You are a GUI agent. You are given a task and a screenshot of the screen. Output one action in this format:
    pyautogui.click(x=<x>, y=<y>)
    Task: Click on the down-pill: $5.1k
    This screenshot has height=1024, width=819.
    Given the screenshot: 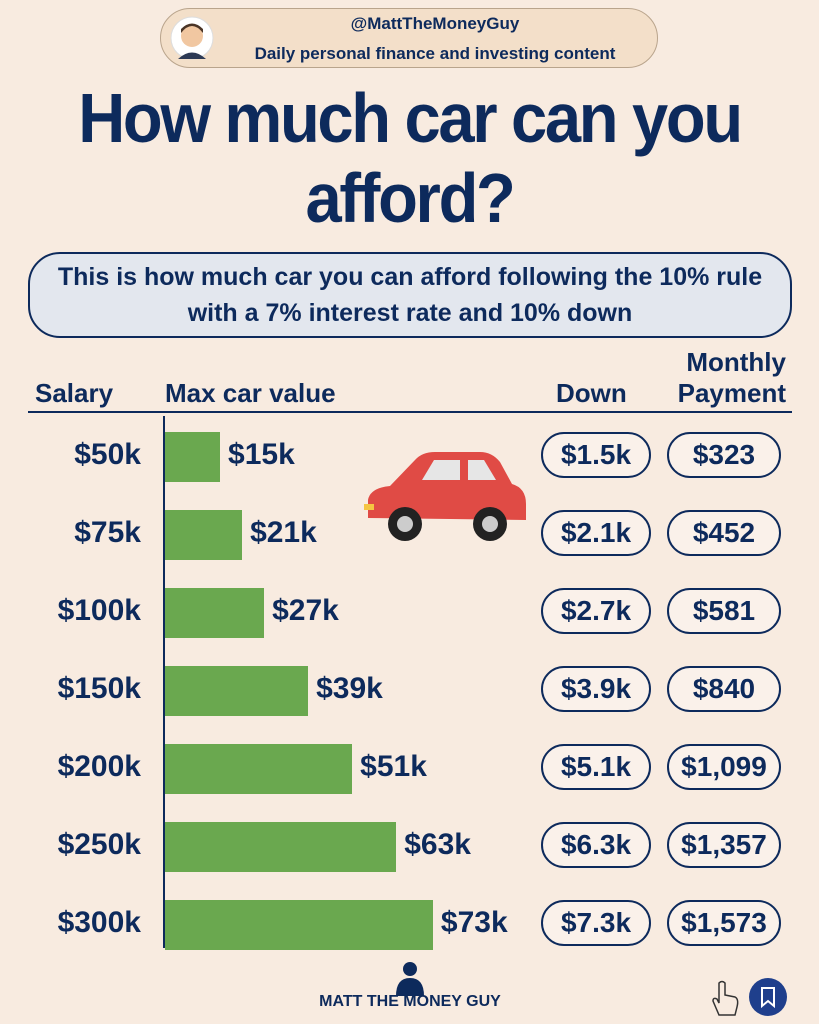 What is the action you would take?
    pyautogui.click(x=596, y=767)
    